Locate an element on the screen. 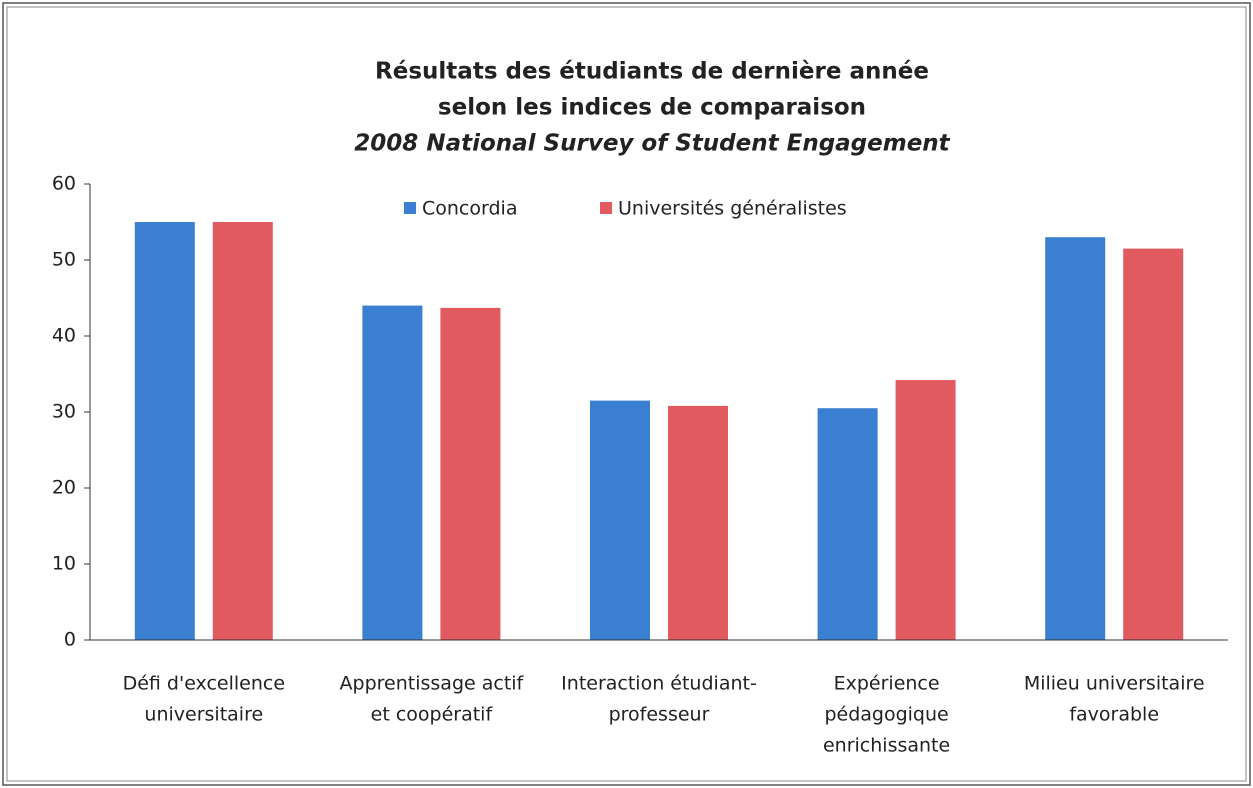 This screenshot has width=1253, height=788. x-tick-label: universitaire is located at coordinates (203, 715).